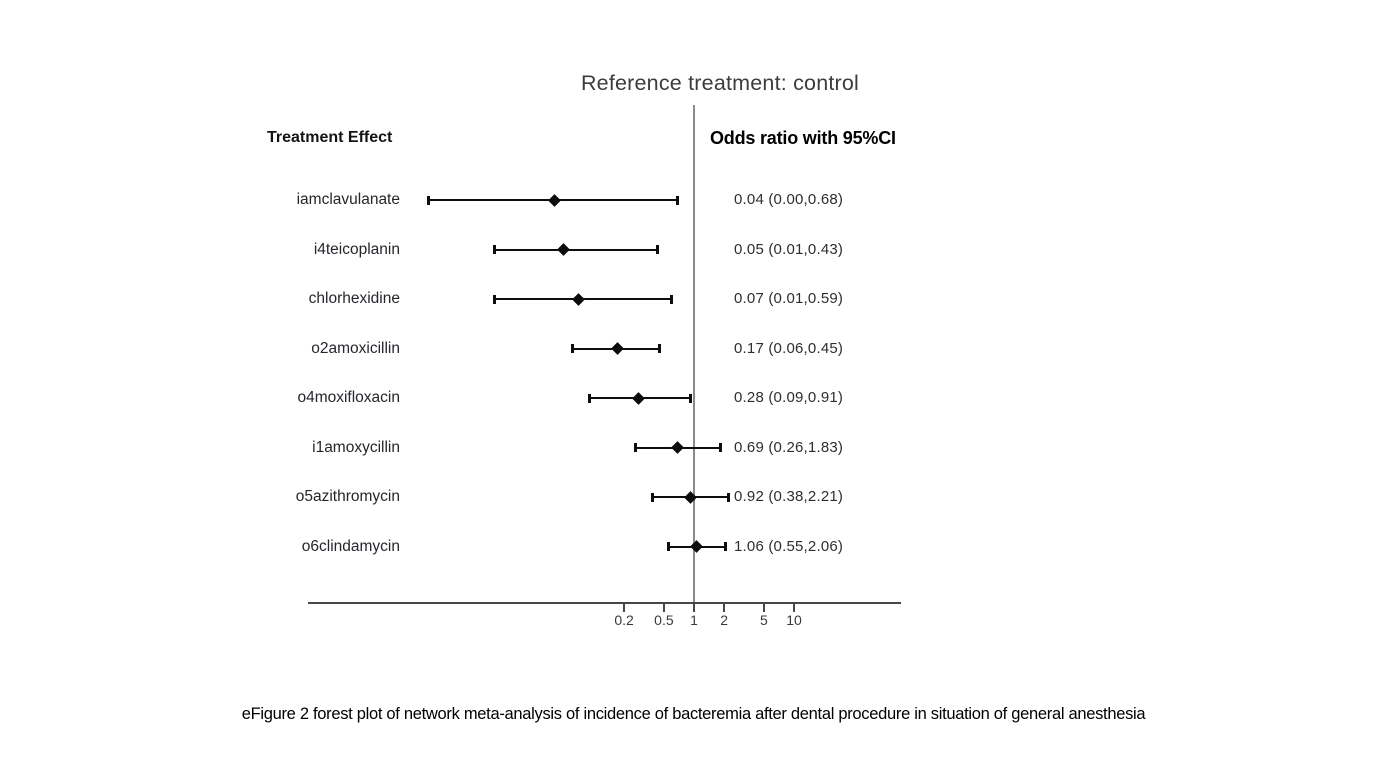  I want to click on ci-line, so click(576, 249).